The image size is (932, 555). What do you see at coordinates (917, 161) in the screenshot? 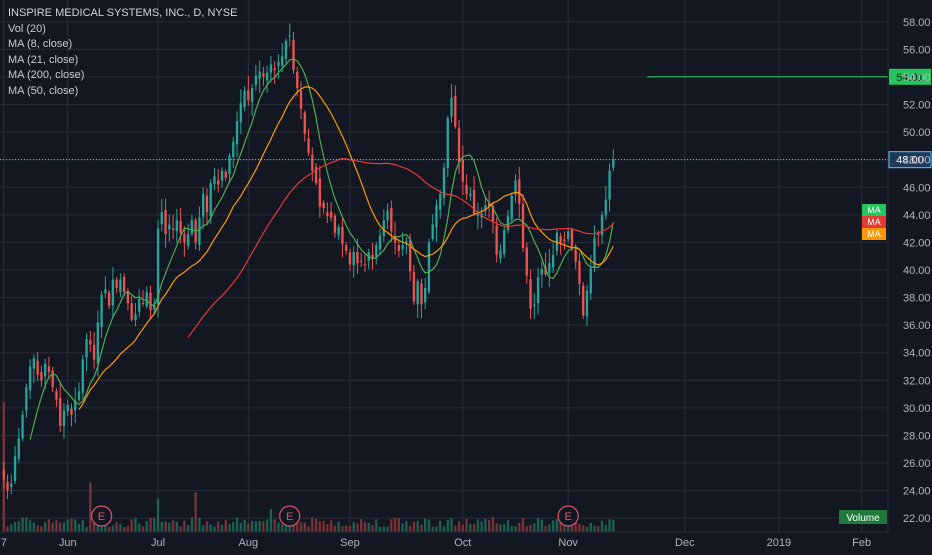
I see `price-tick-label: 48.00` at bounding box center [917, 161].